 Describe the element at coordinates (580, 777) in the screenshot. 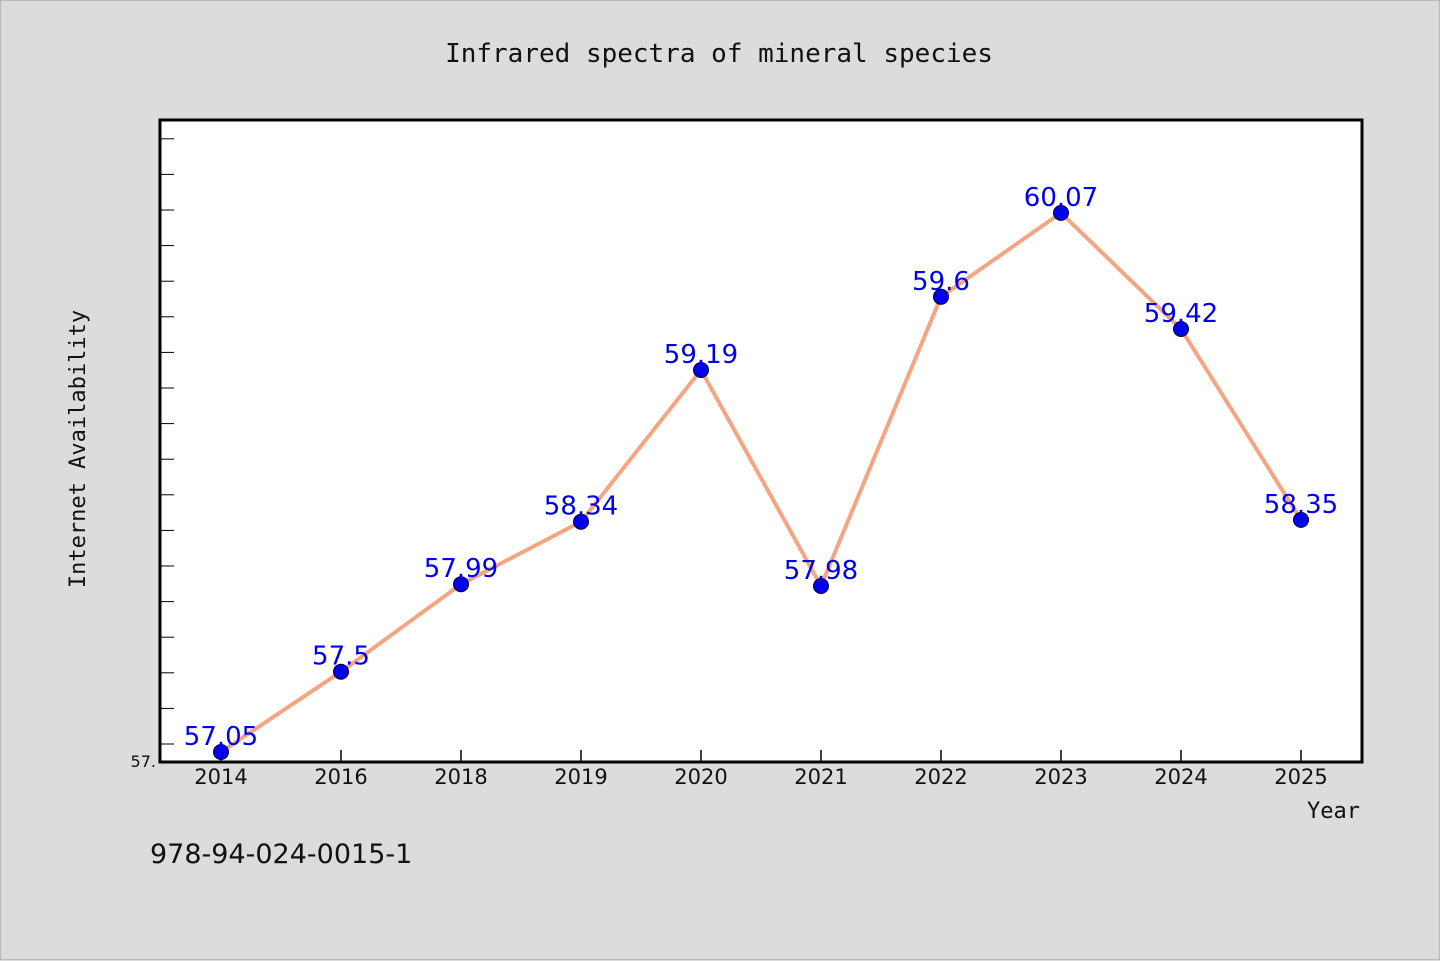

I see `x-tick-label: 2019` at that location.